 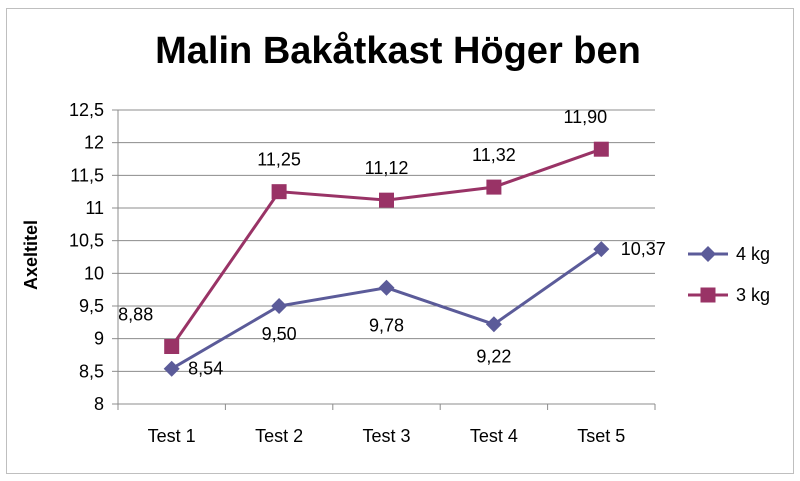 I want to click on legend-item: 3 kg, so click(x=729, y=295).